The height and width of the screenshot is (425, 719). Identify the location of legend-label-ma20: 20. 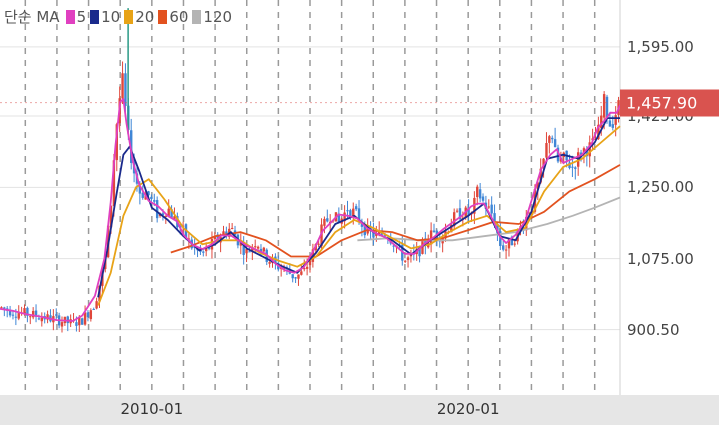
(145, 16).